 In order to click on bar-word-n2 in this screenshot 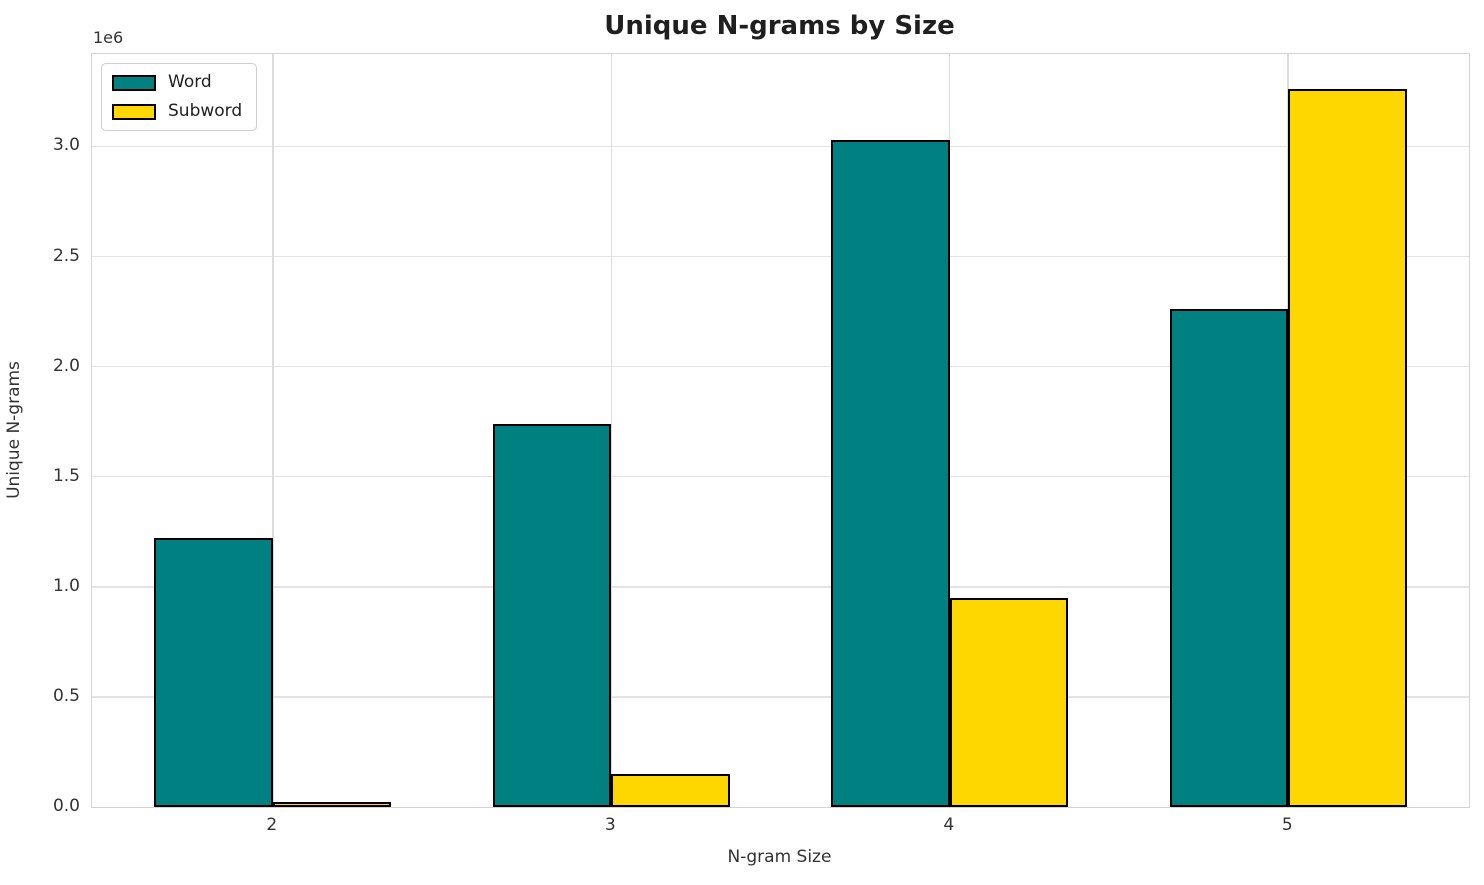, I will do `click(213, 672)`.